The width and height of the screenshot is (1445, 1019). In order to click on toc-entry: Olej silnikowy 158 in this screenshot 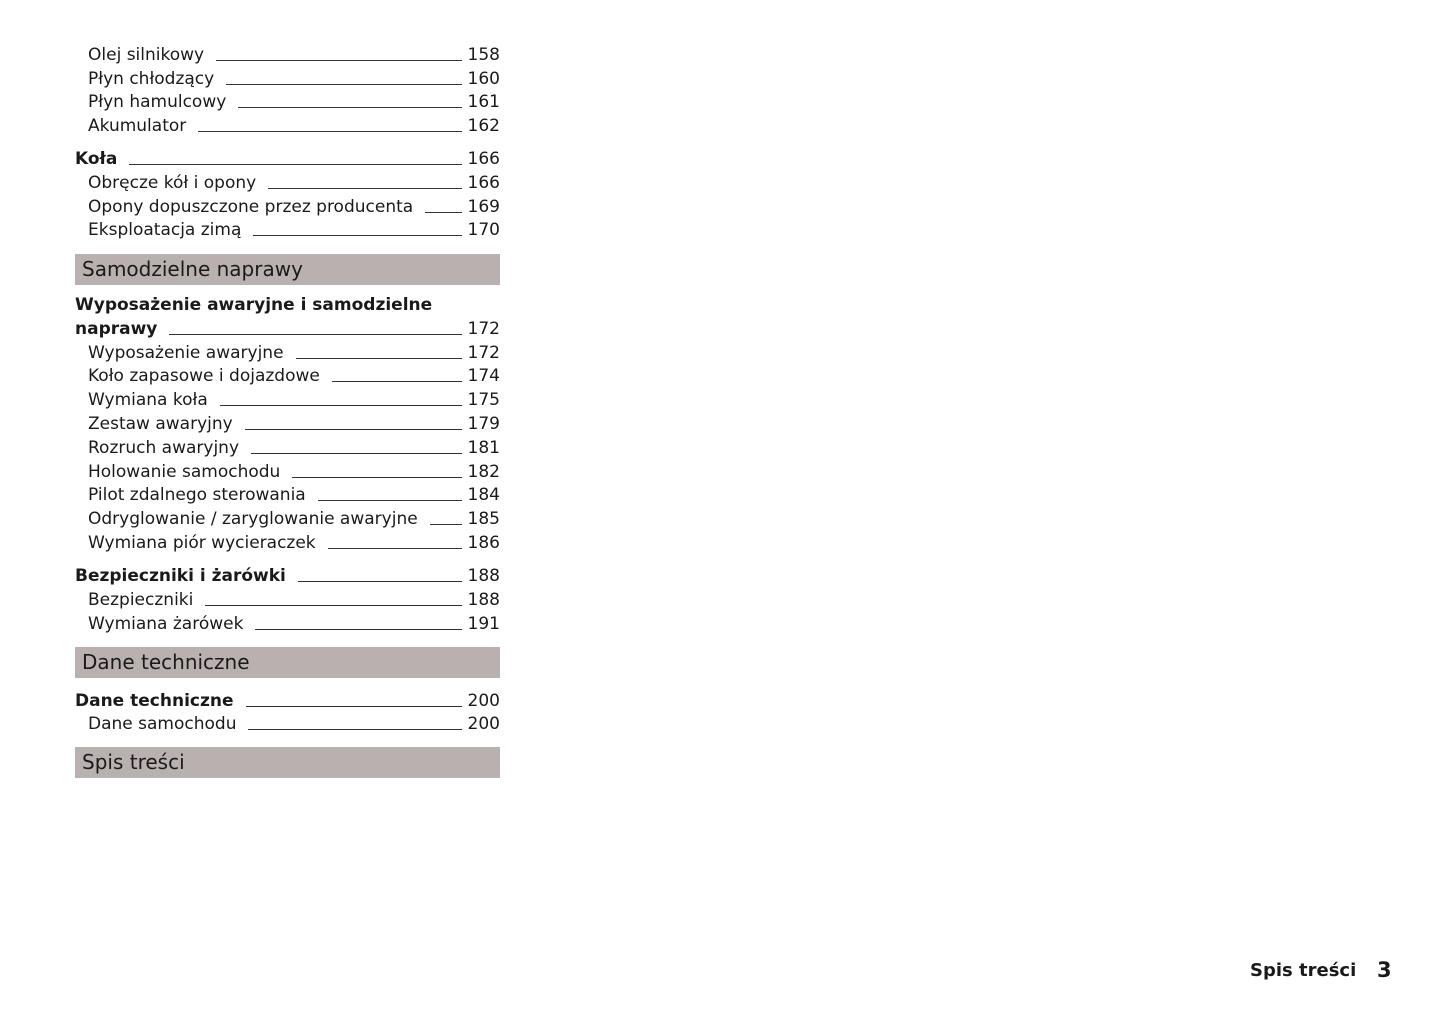, I will do `click(294, 53)`.